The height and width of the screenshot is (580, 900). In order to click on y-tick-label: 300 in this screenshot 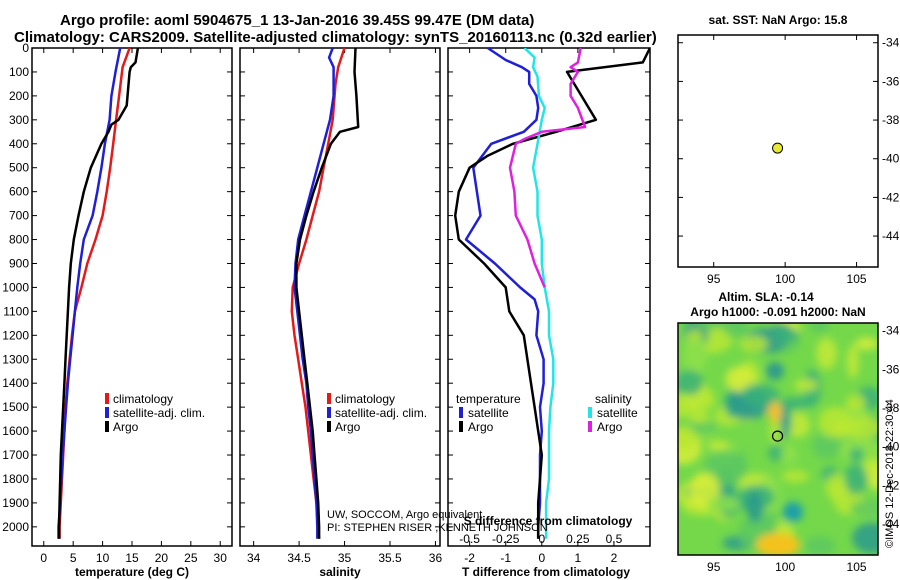, I will do `click(19, 120)`.